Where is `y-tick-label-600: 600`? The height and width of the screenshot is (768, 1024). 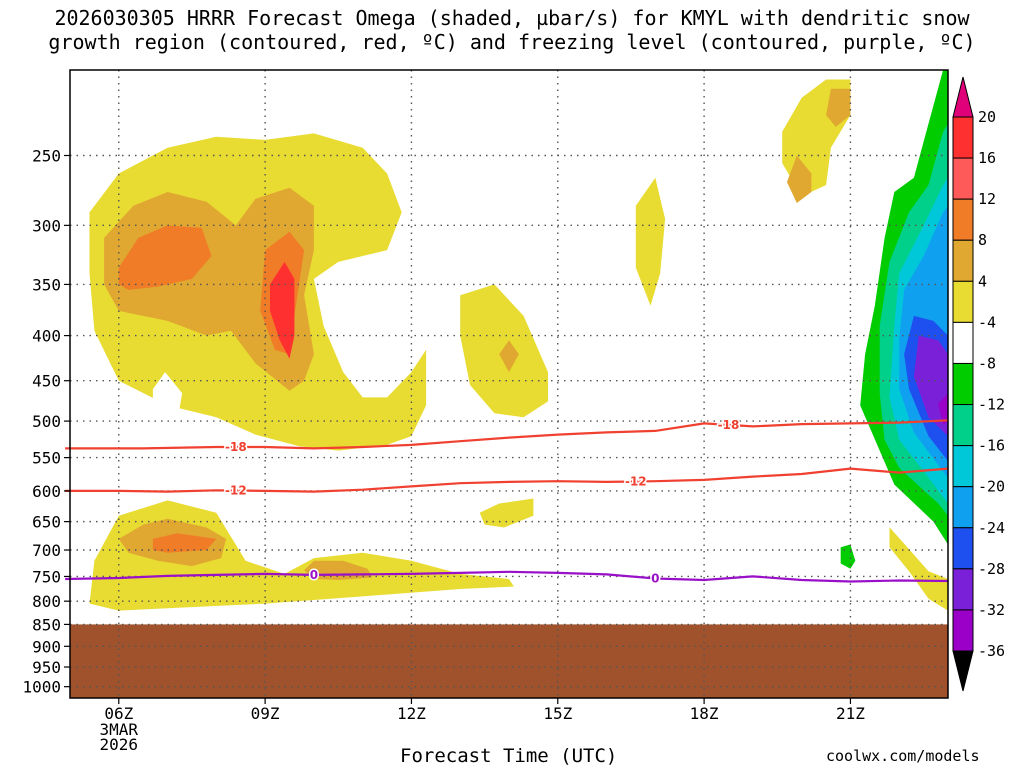
y-tick-label-600: 600 is located at coordinates (46, 491).